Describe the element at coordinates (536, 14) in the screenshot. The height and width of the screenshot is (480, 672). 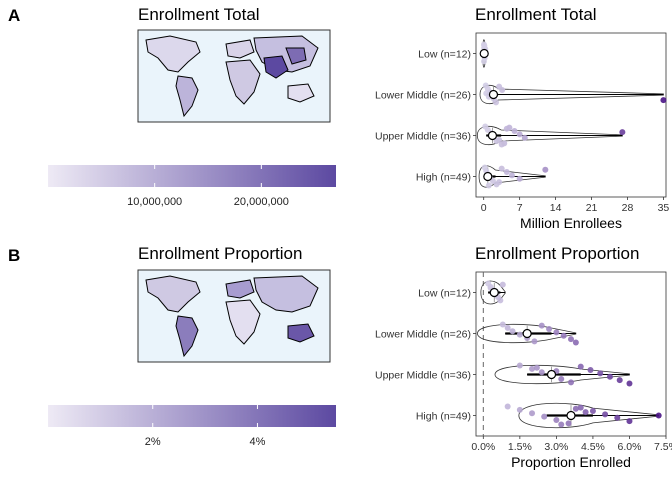
I see `chart-title-a: Enrollment Total` at that location.